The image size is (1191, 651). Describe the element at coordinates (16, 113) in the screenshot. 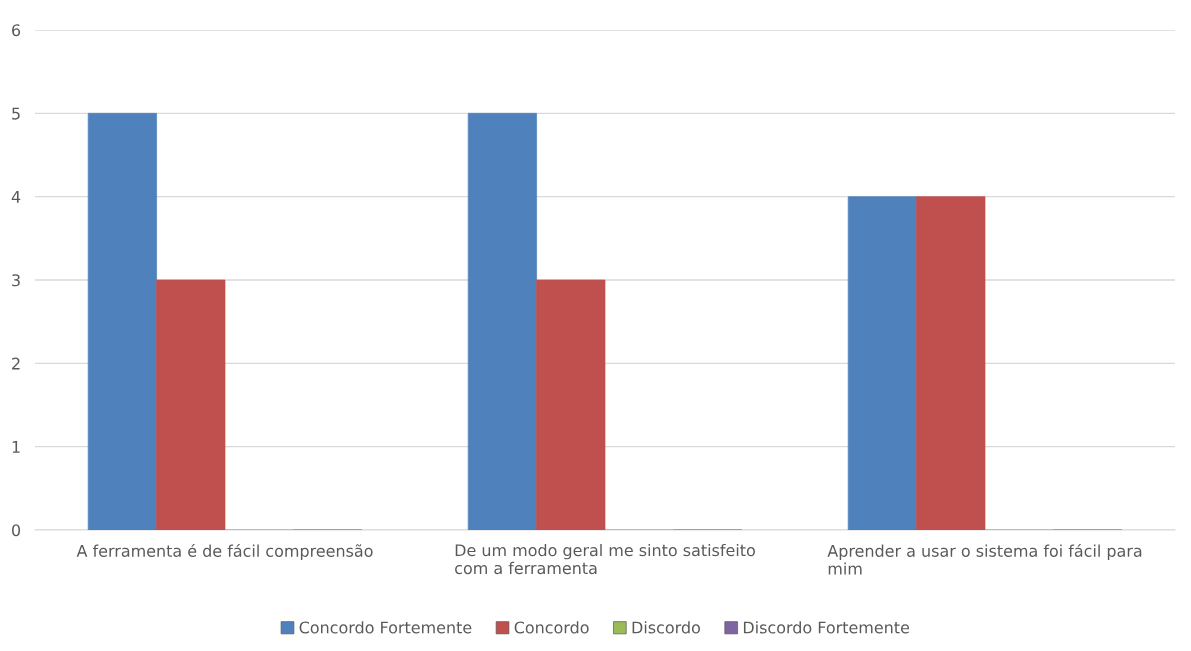

I see `y-tick-label: 5` at that location.